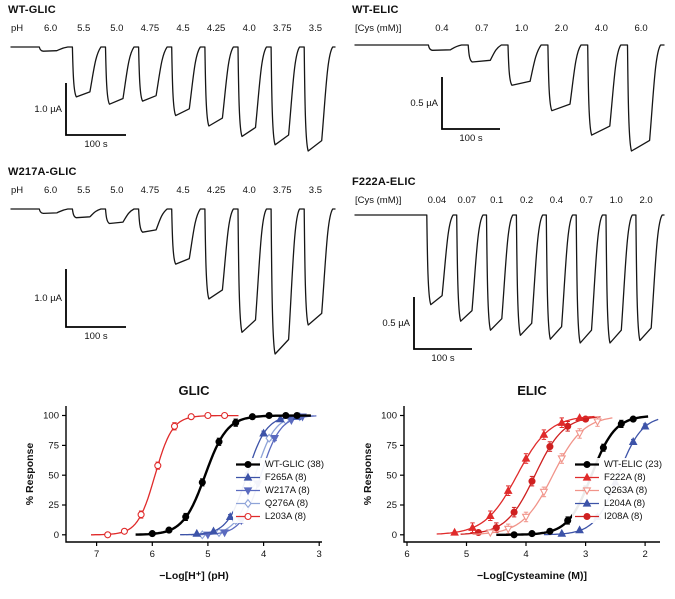 The width and height of the screenshot is (675, 599). I want to click on marker-diamond, so click(248, 503).